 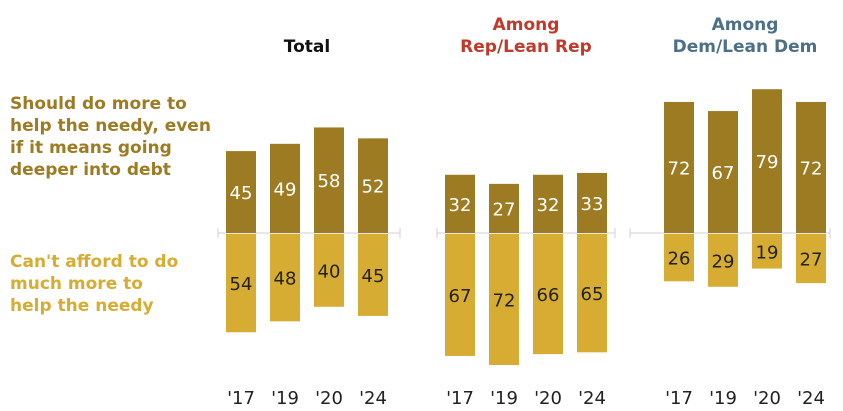 What do you see at coordinates (811, 398) in the screenshot?
I see `tick-label-dem-3: '24` at bounding box center [811, 398].